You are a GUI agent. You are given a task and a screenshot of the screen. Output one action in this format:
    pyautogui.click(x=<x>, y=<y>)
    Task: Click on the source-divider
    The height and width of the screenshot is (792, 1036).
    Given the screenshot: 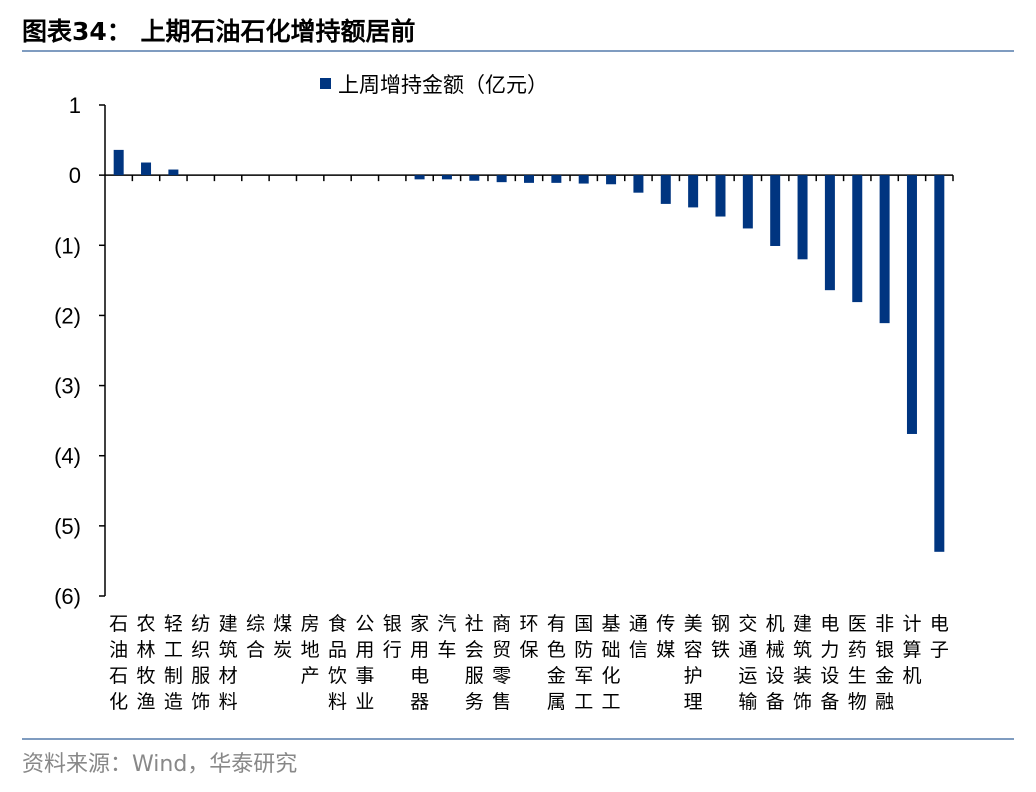 What is the action you would take?
    pyautogui.click(x=518, y=739)
    